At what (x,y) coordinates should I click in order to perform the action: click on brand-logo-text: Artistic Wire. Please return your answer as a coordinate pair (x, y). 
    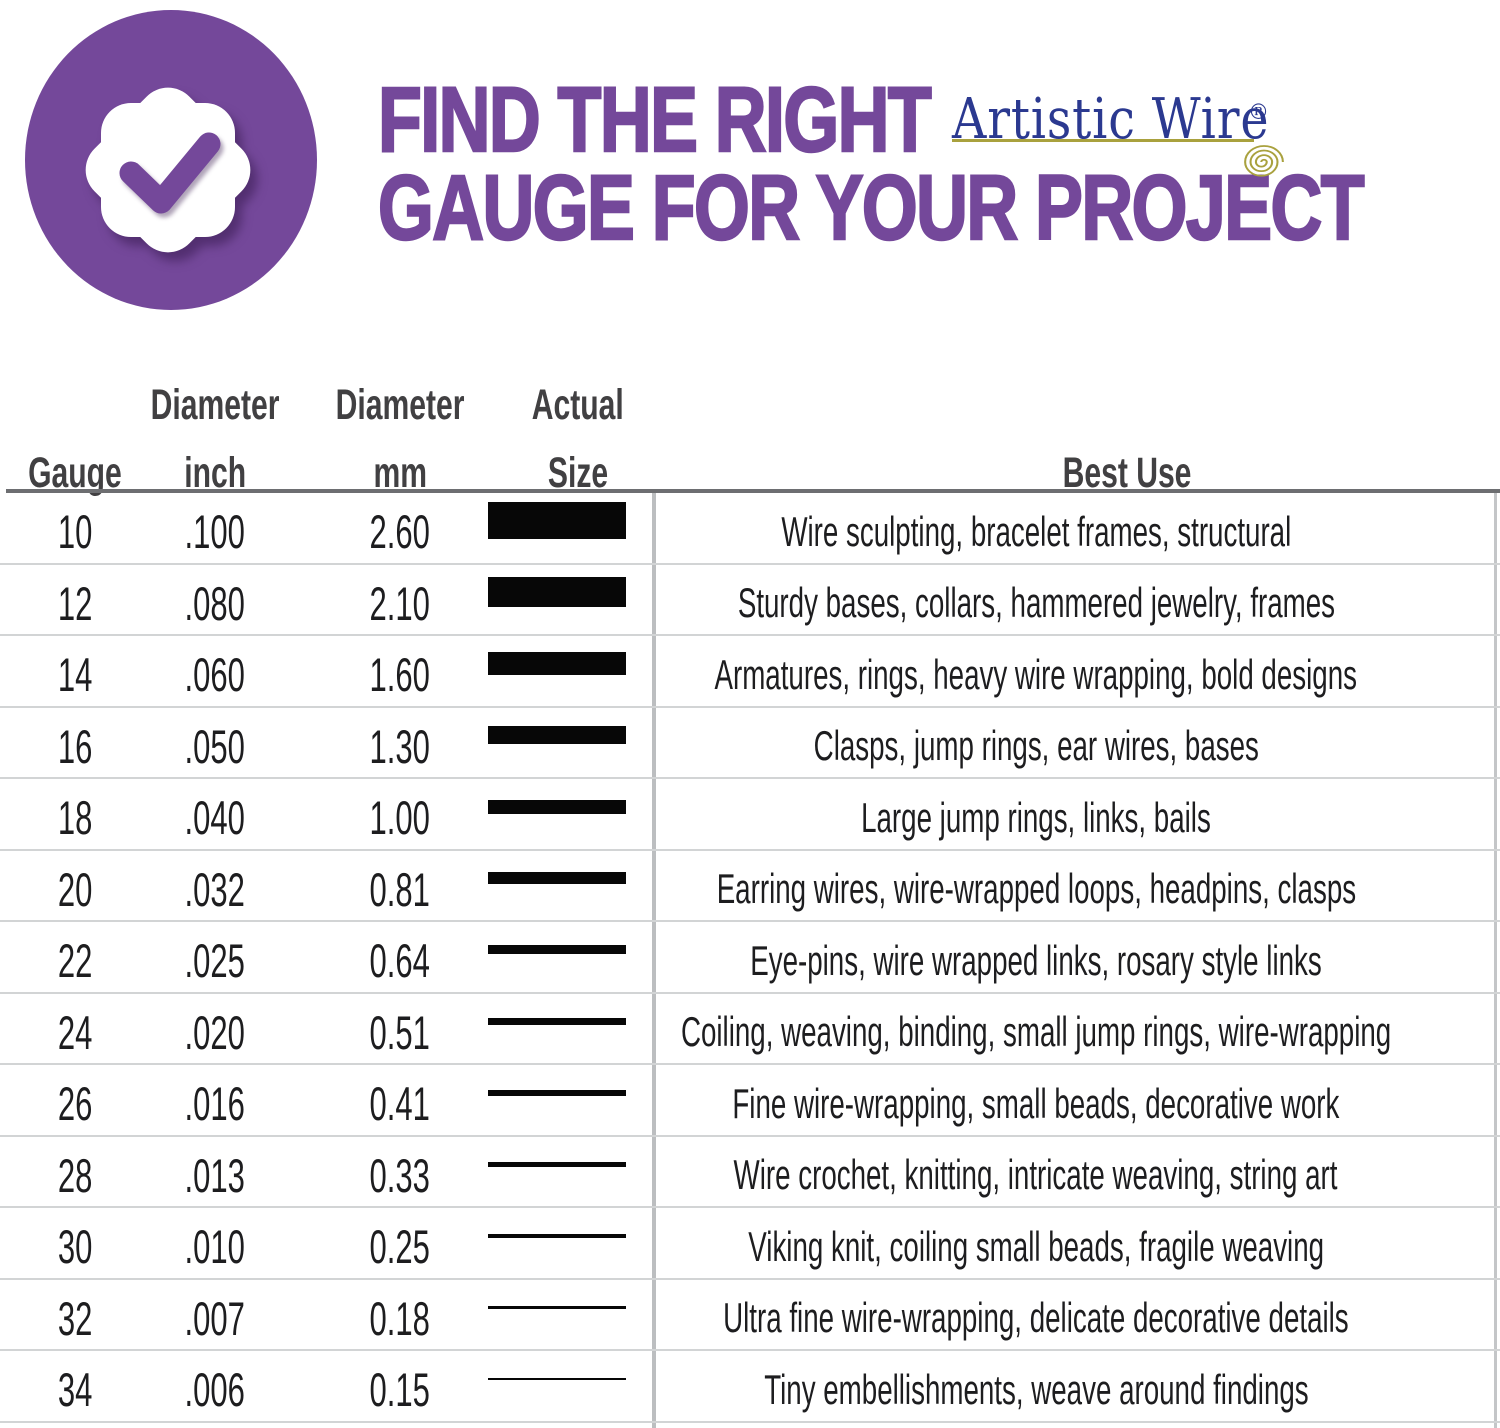
    Looking at the image, I should click on (1111, 119).